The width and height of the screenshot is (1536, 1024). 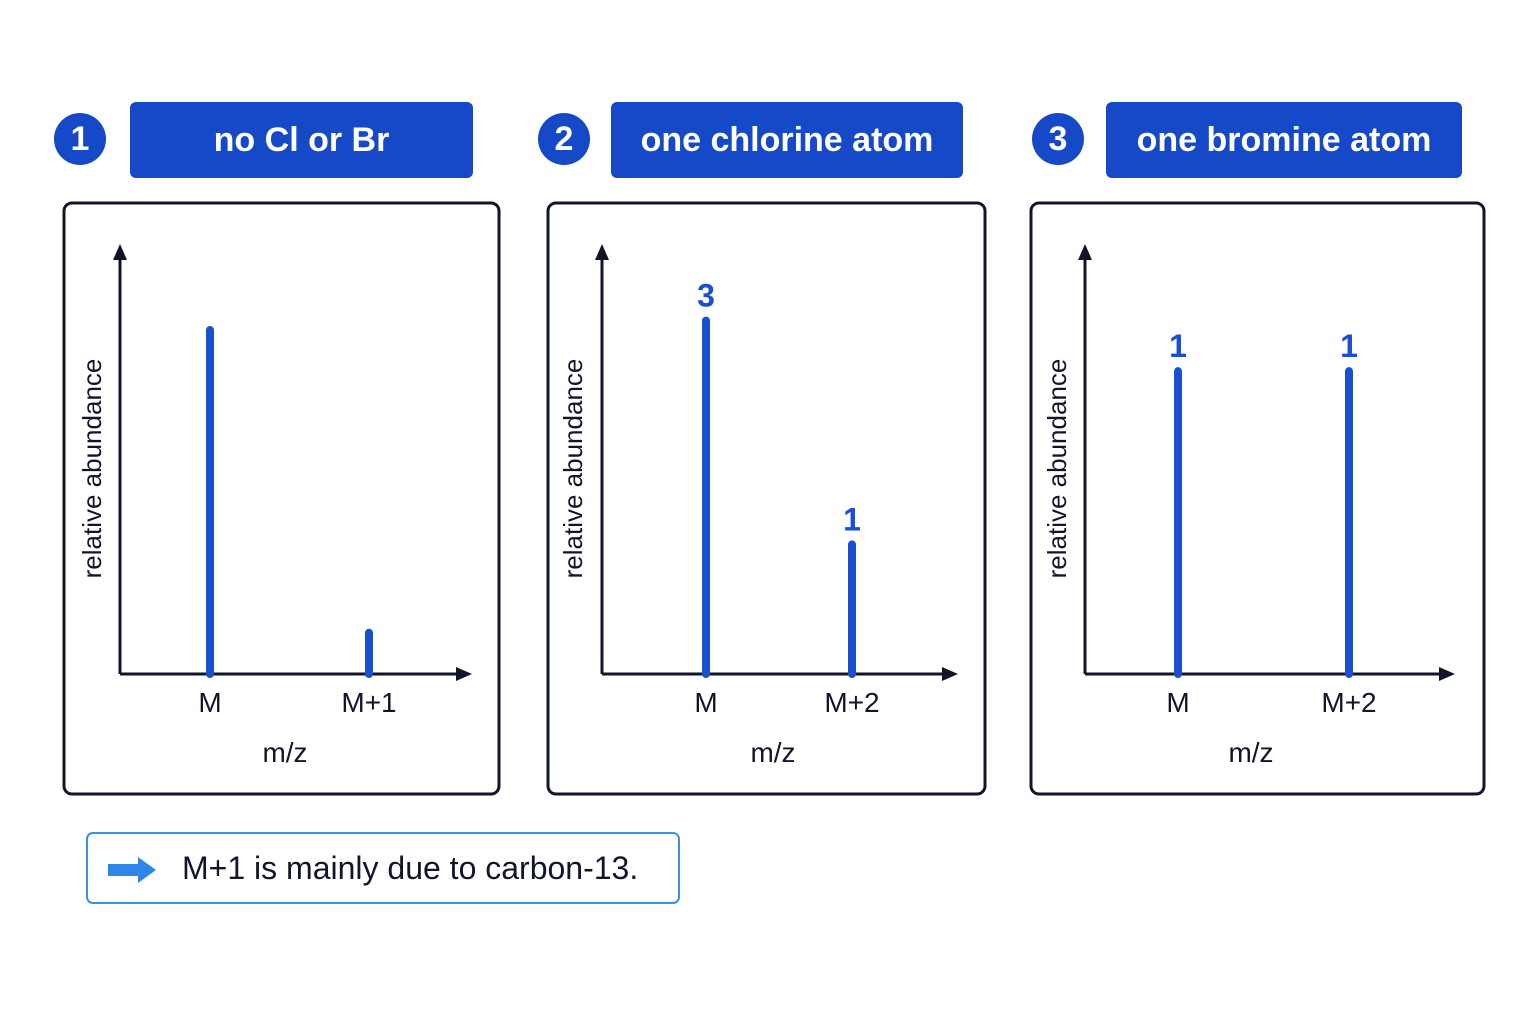 I want to click on panel-2-y-axis-arrowhead, so click(x=602, y=252).